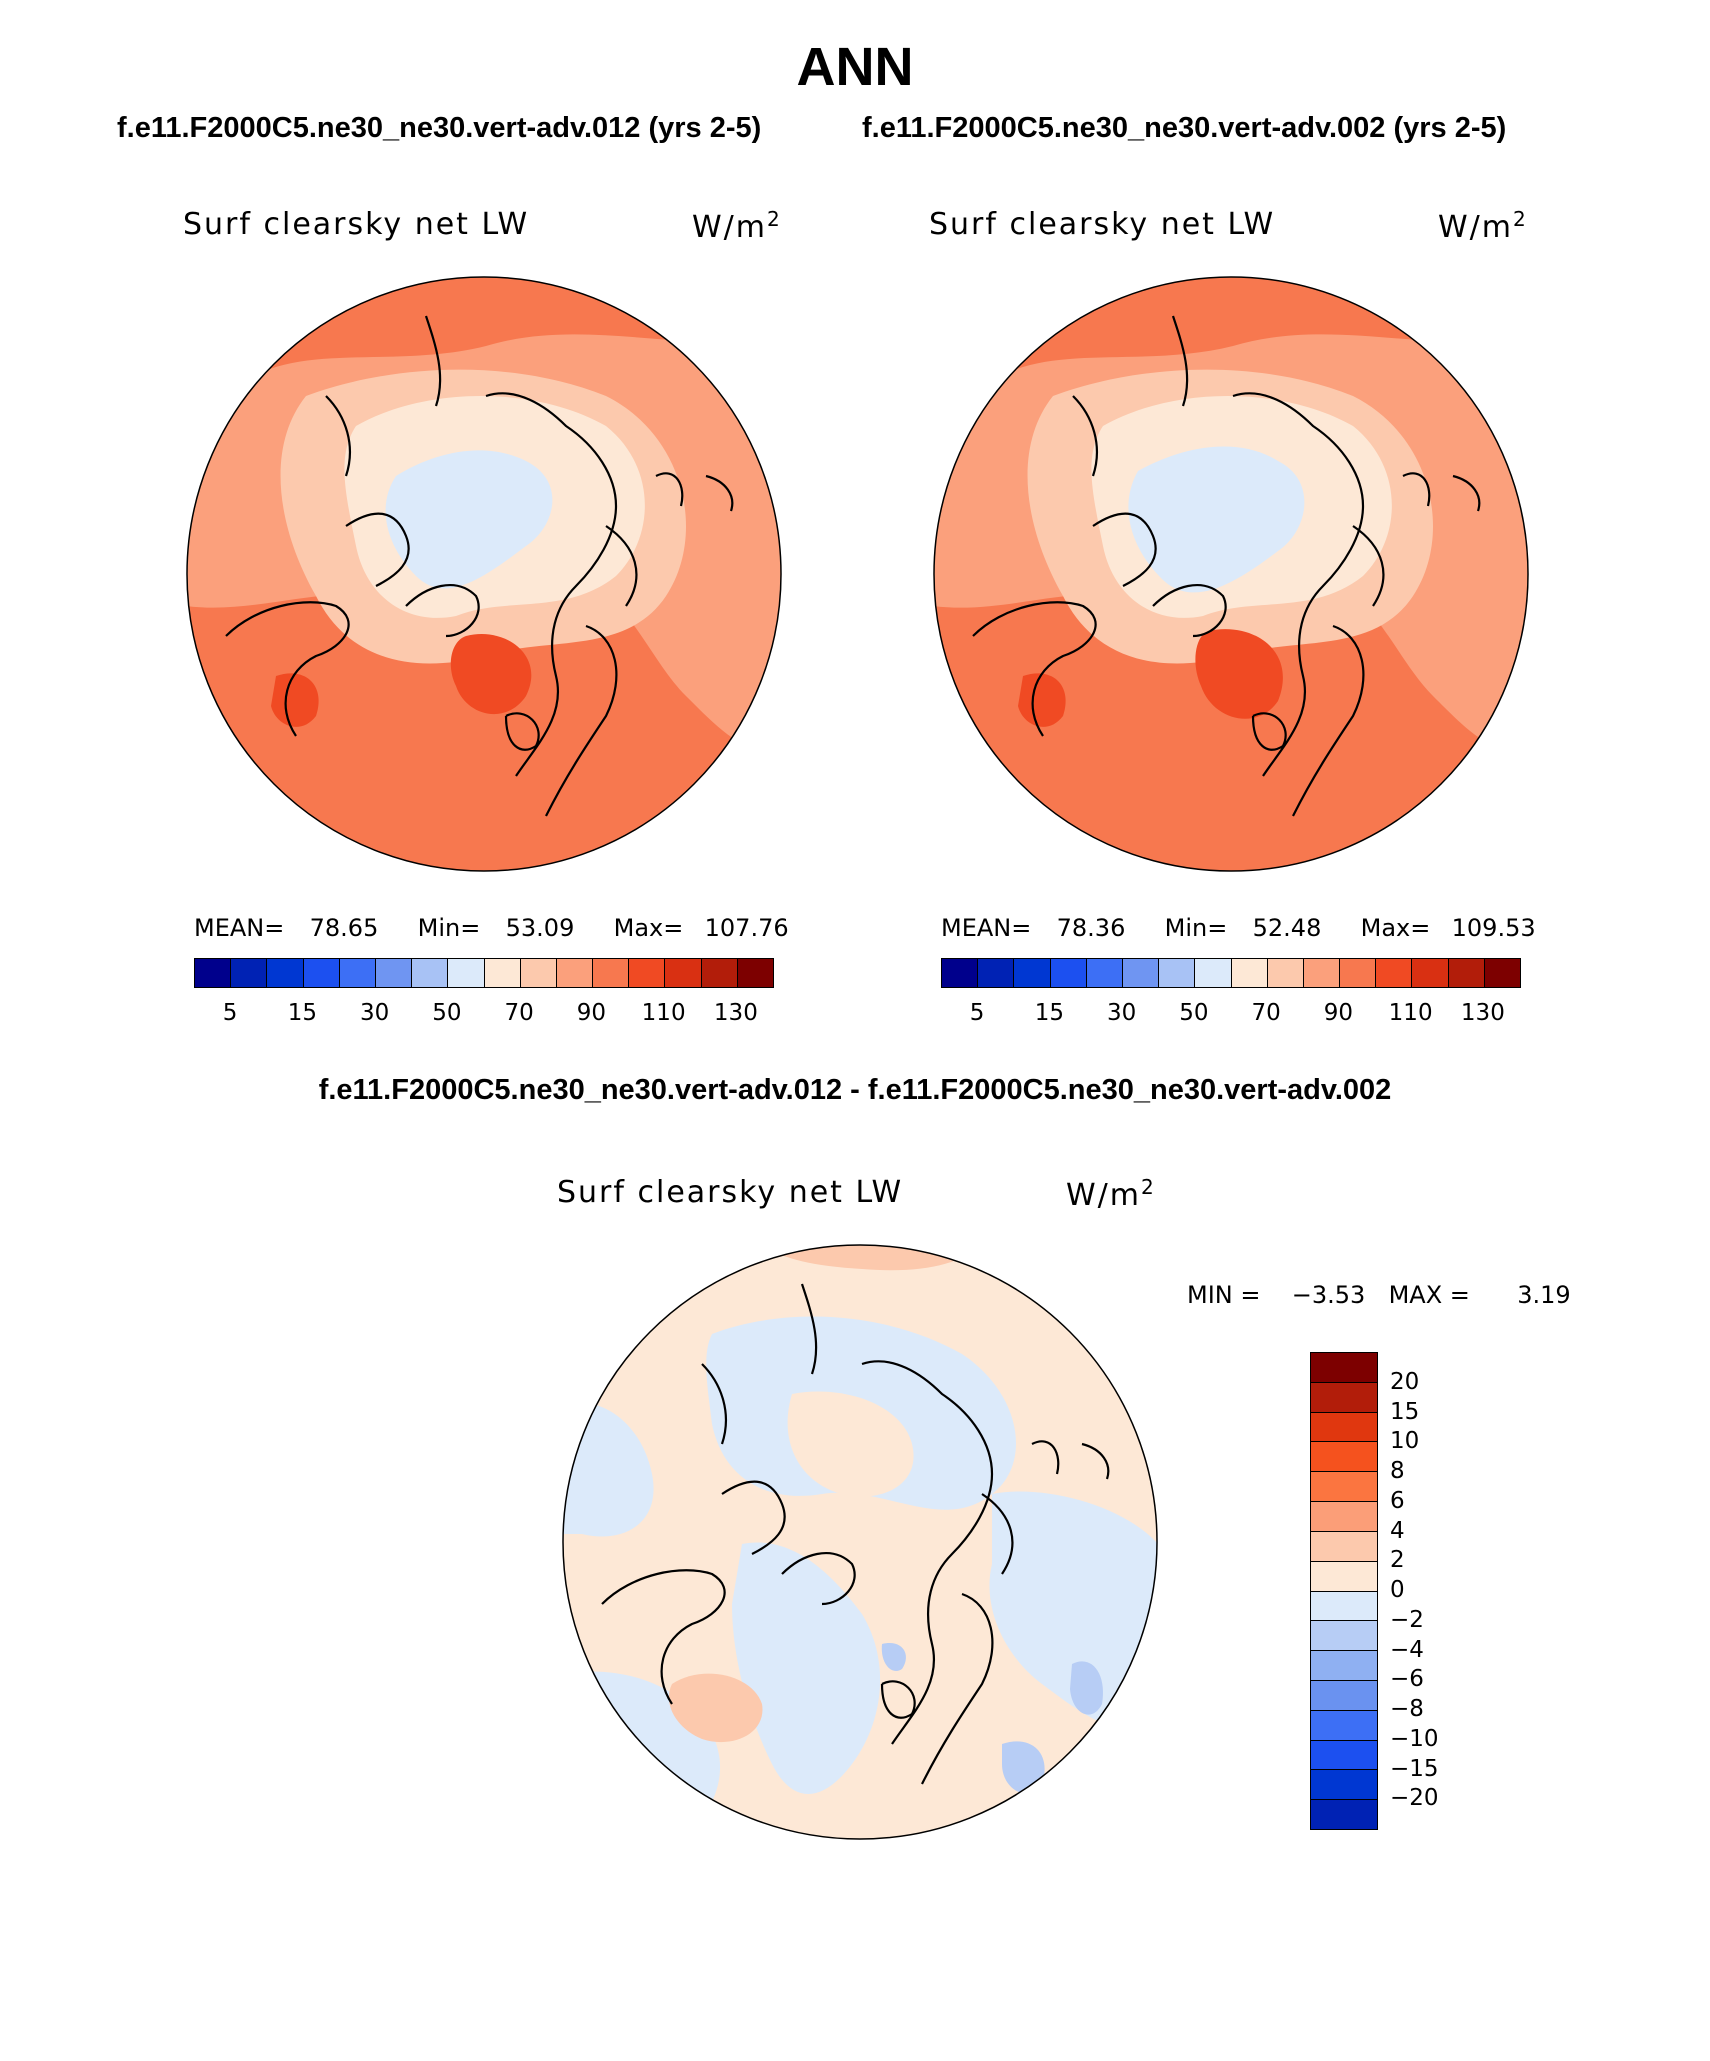  Describe the element at coordinates (648, 928) in the screenshot. I see `panel1-max-label: Max=` at that location.